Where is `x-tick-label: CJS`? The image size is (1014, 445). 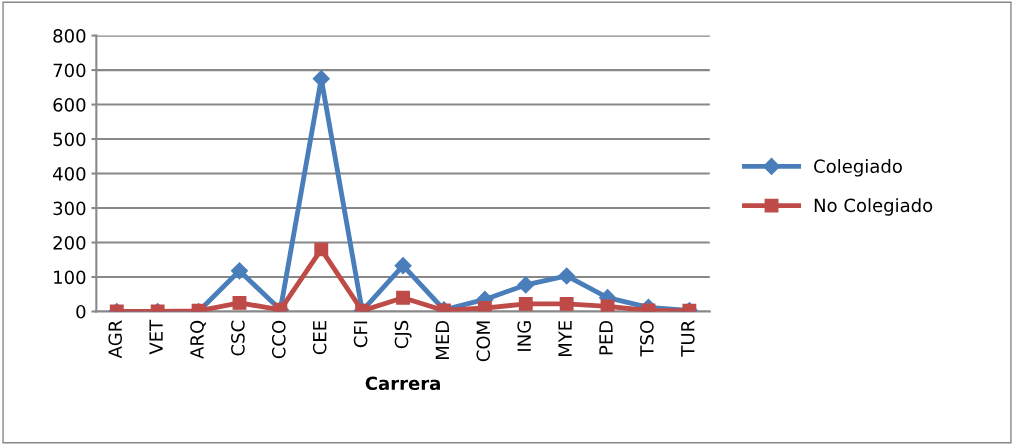
x-tick-label: CJS is located at coordinates (403, 334).